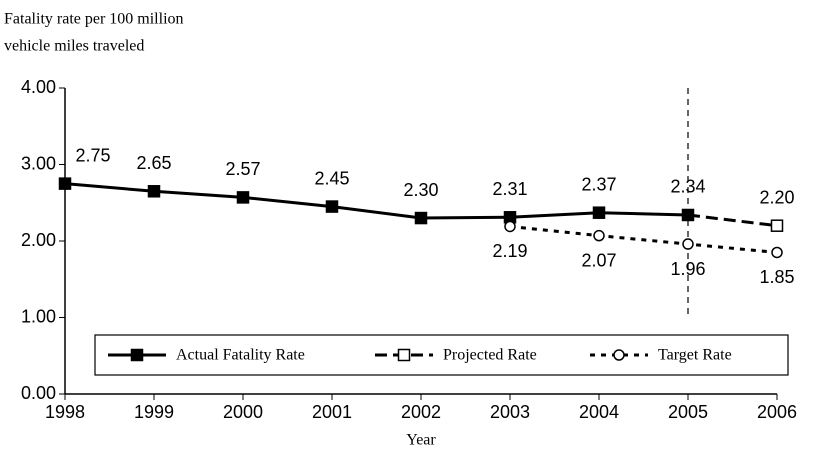 This screenshot has width=836, height=453. Describe the element at coordinates (441, 355) in the screenshot. I see `legend-box` at that location.